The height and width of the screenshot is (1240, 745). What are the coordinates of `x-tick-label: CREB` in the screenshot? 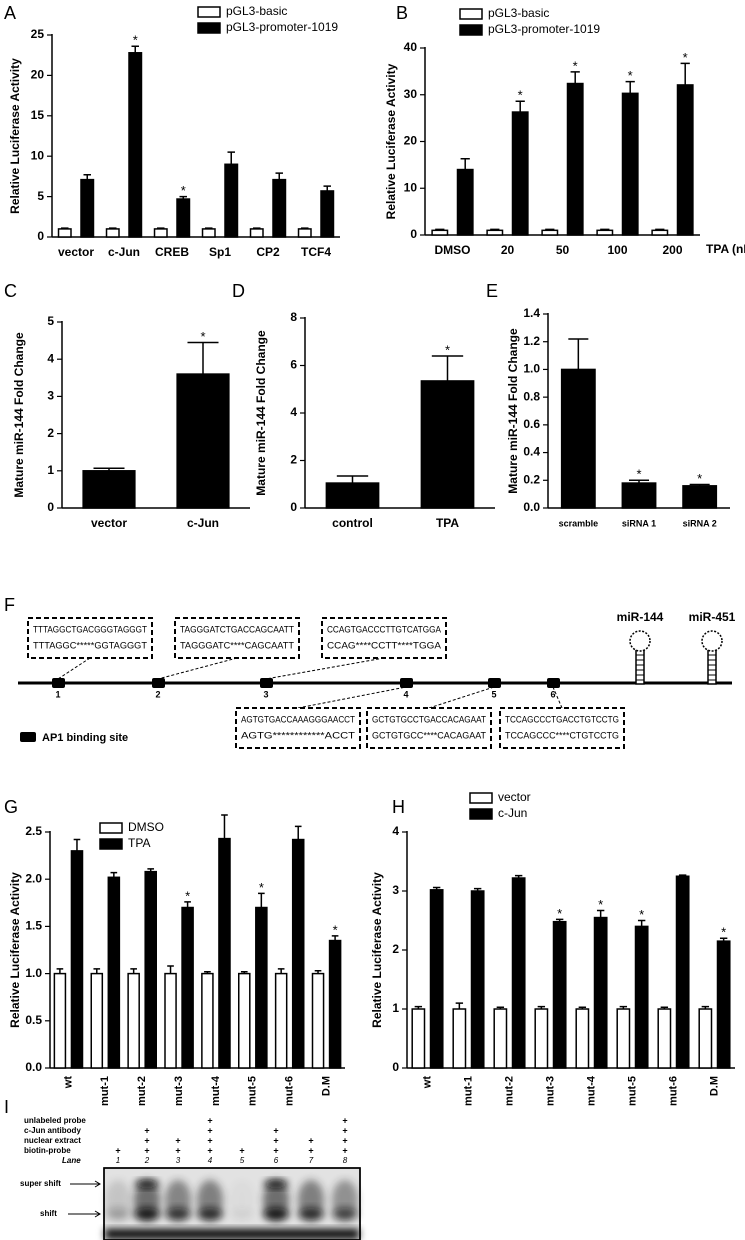 It's located at (172, 252).